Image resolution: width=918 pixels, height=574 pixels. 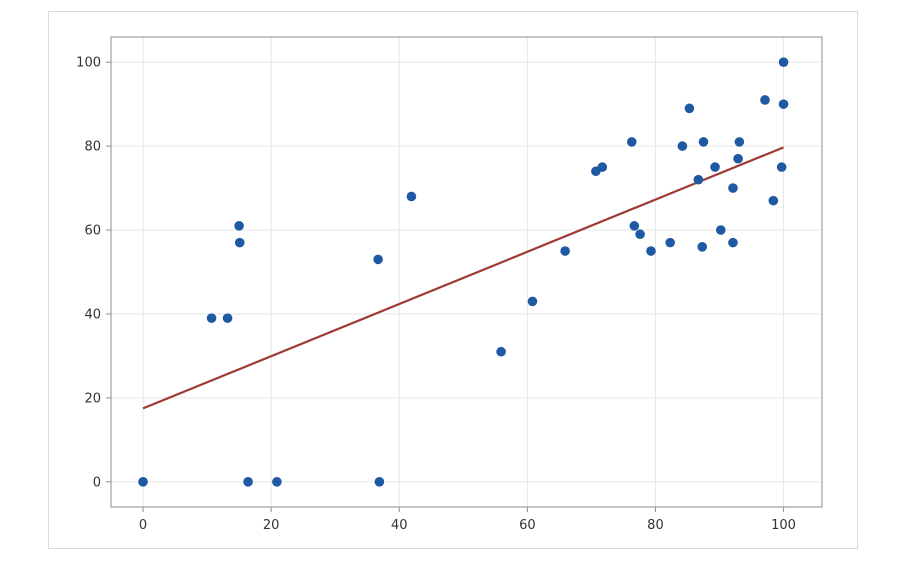 What do you see at coordinates (97, 482) in the screenshot?
I see `y-tick-label: 0` at bounding box center [97, 482].